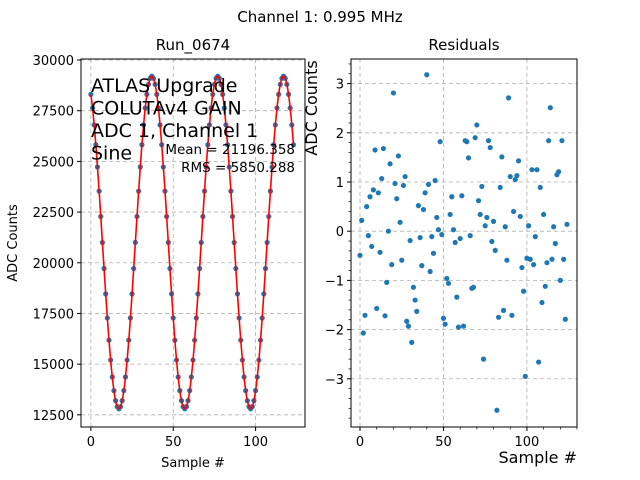  I want to click on data-point, so click(91, 94).